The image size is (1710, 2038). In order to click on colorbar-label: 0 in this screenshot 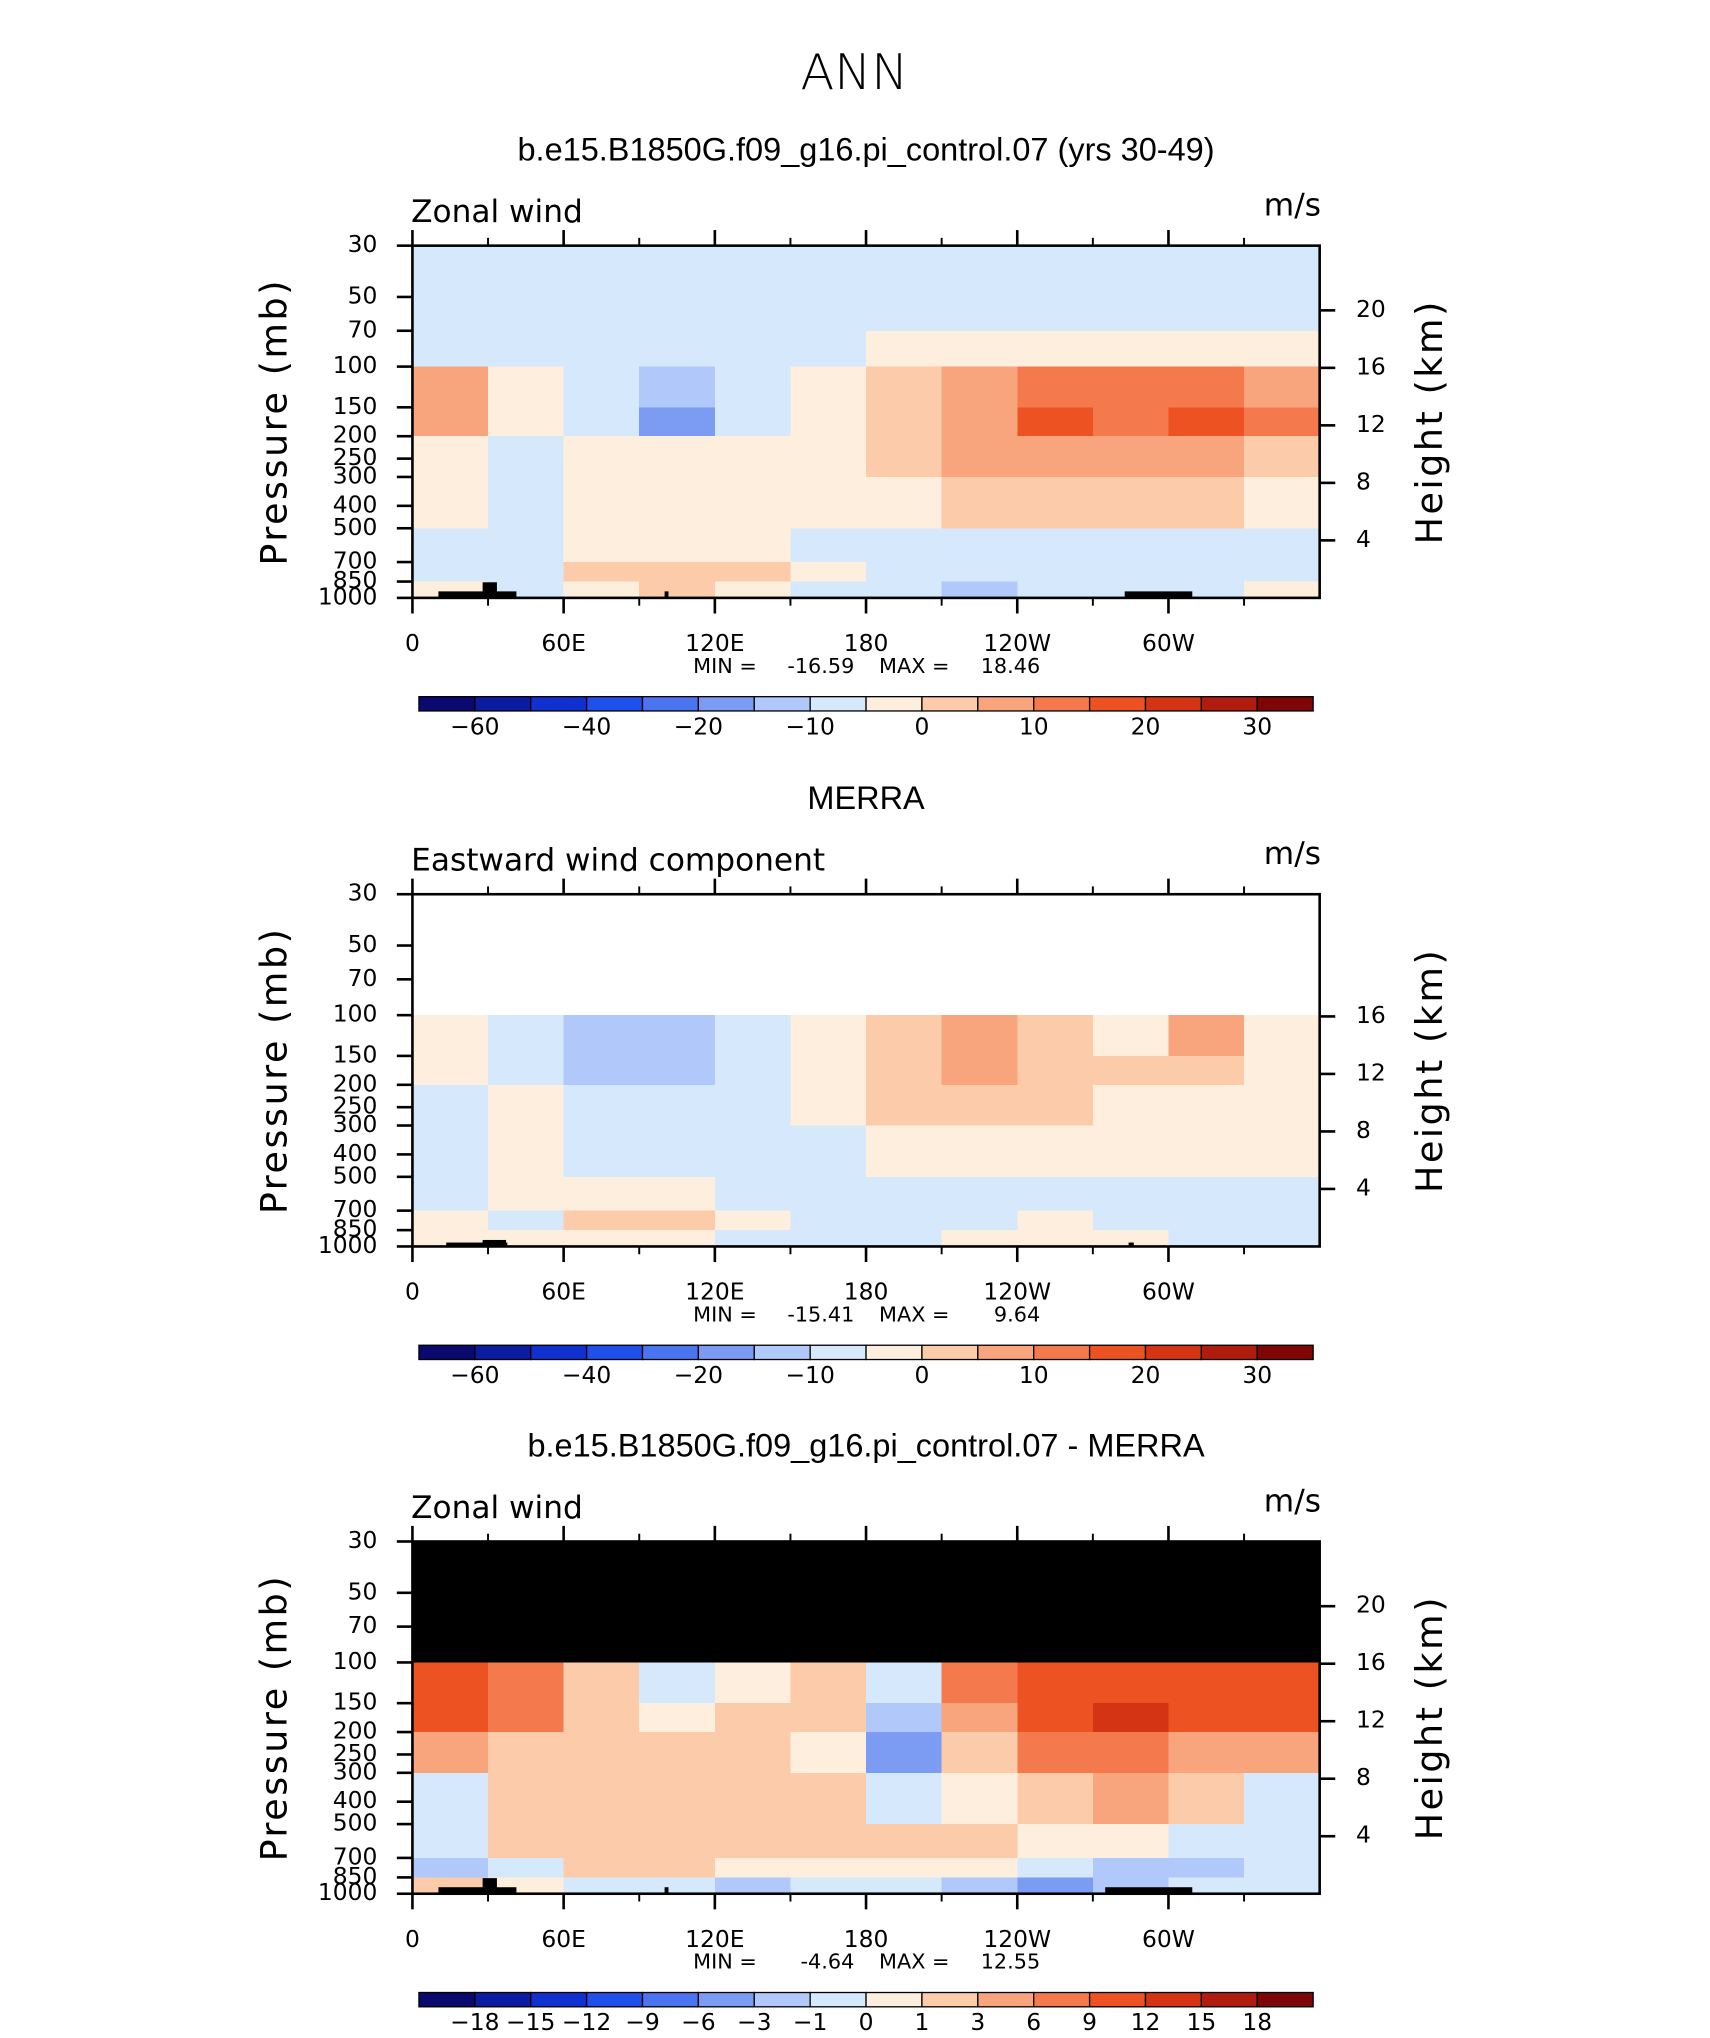, I will do `click(866, 2022)`.